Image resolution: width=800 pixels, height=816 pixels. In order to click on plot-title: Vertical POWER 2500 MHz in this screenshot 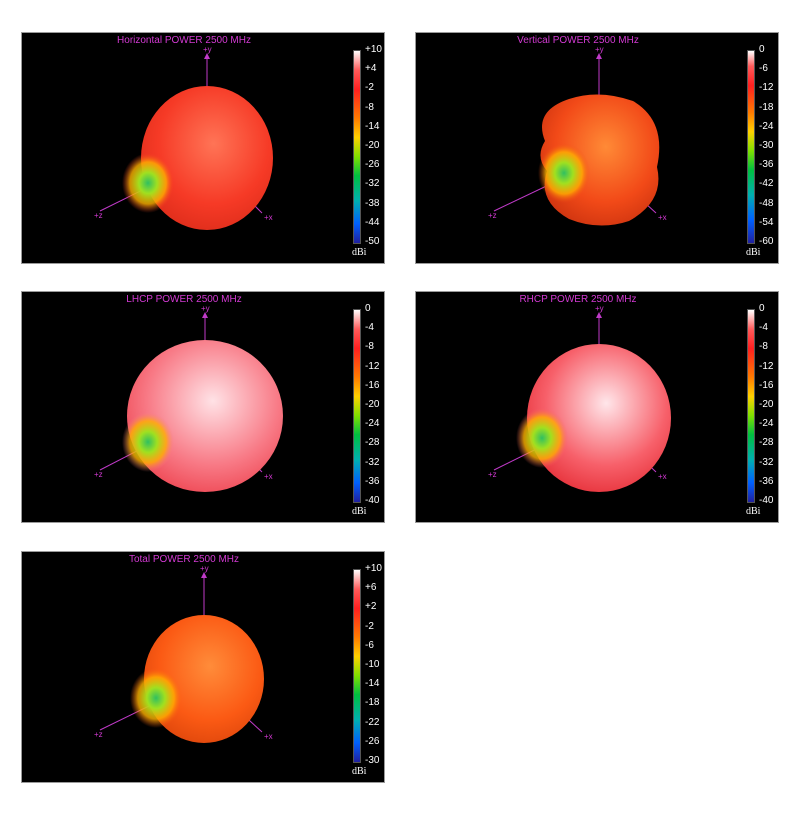, I will do `click(578, 40)`.